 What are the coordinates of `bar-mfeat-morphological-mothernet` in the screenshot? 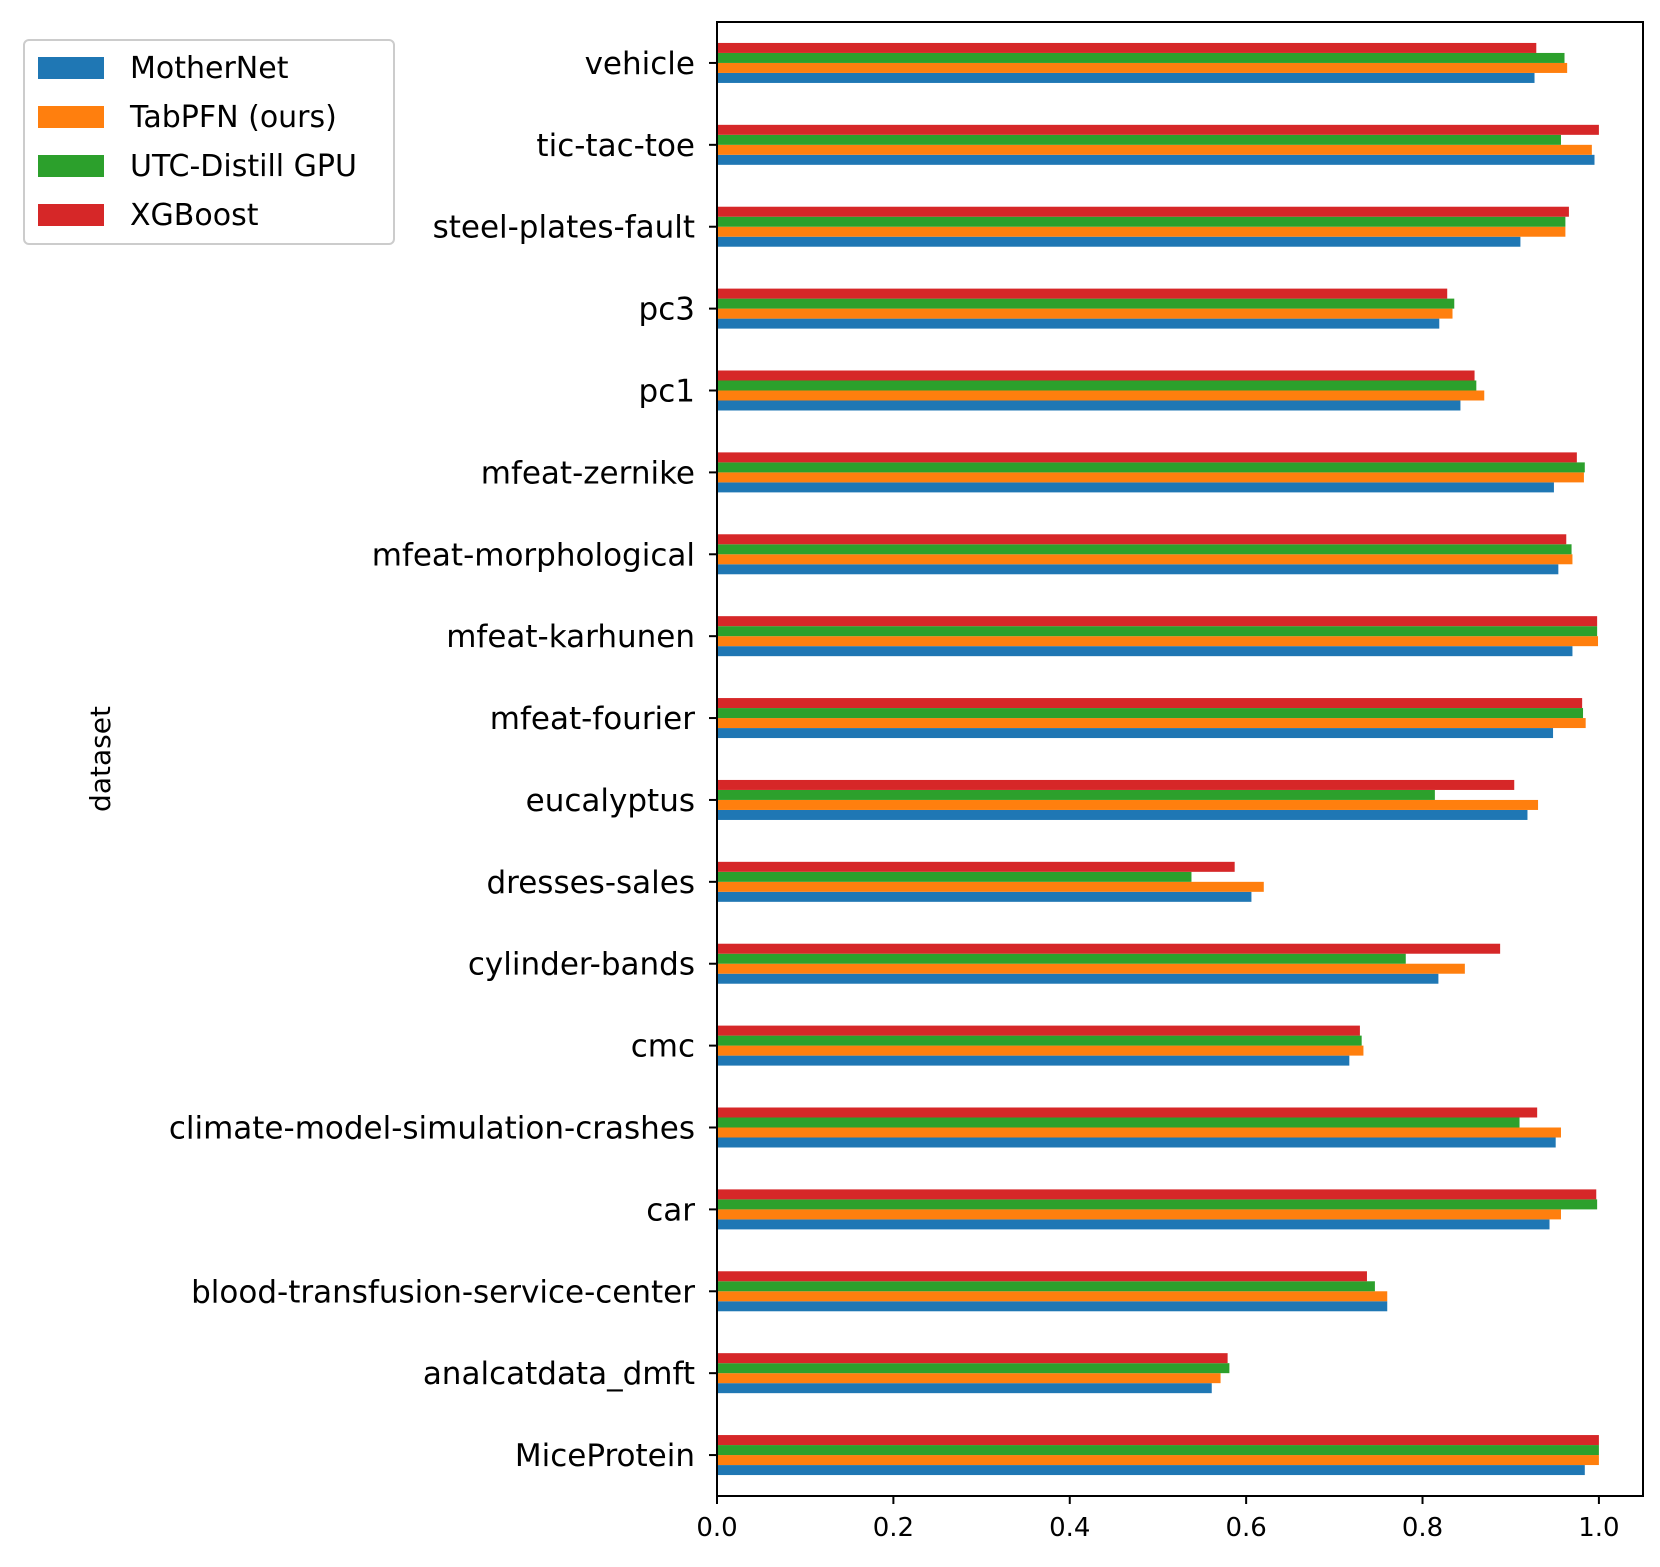 It's located at (1138, 569).